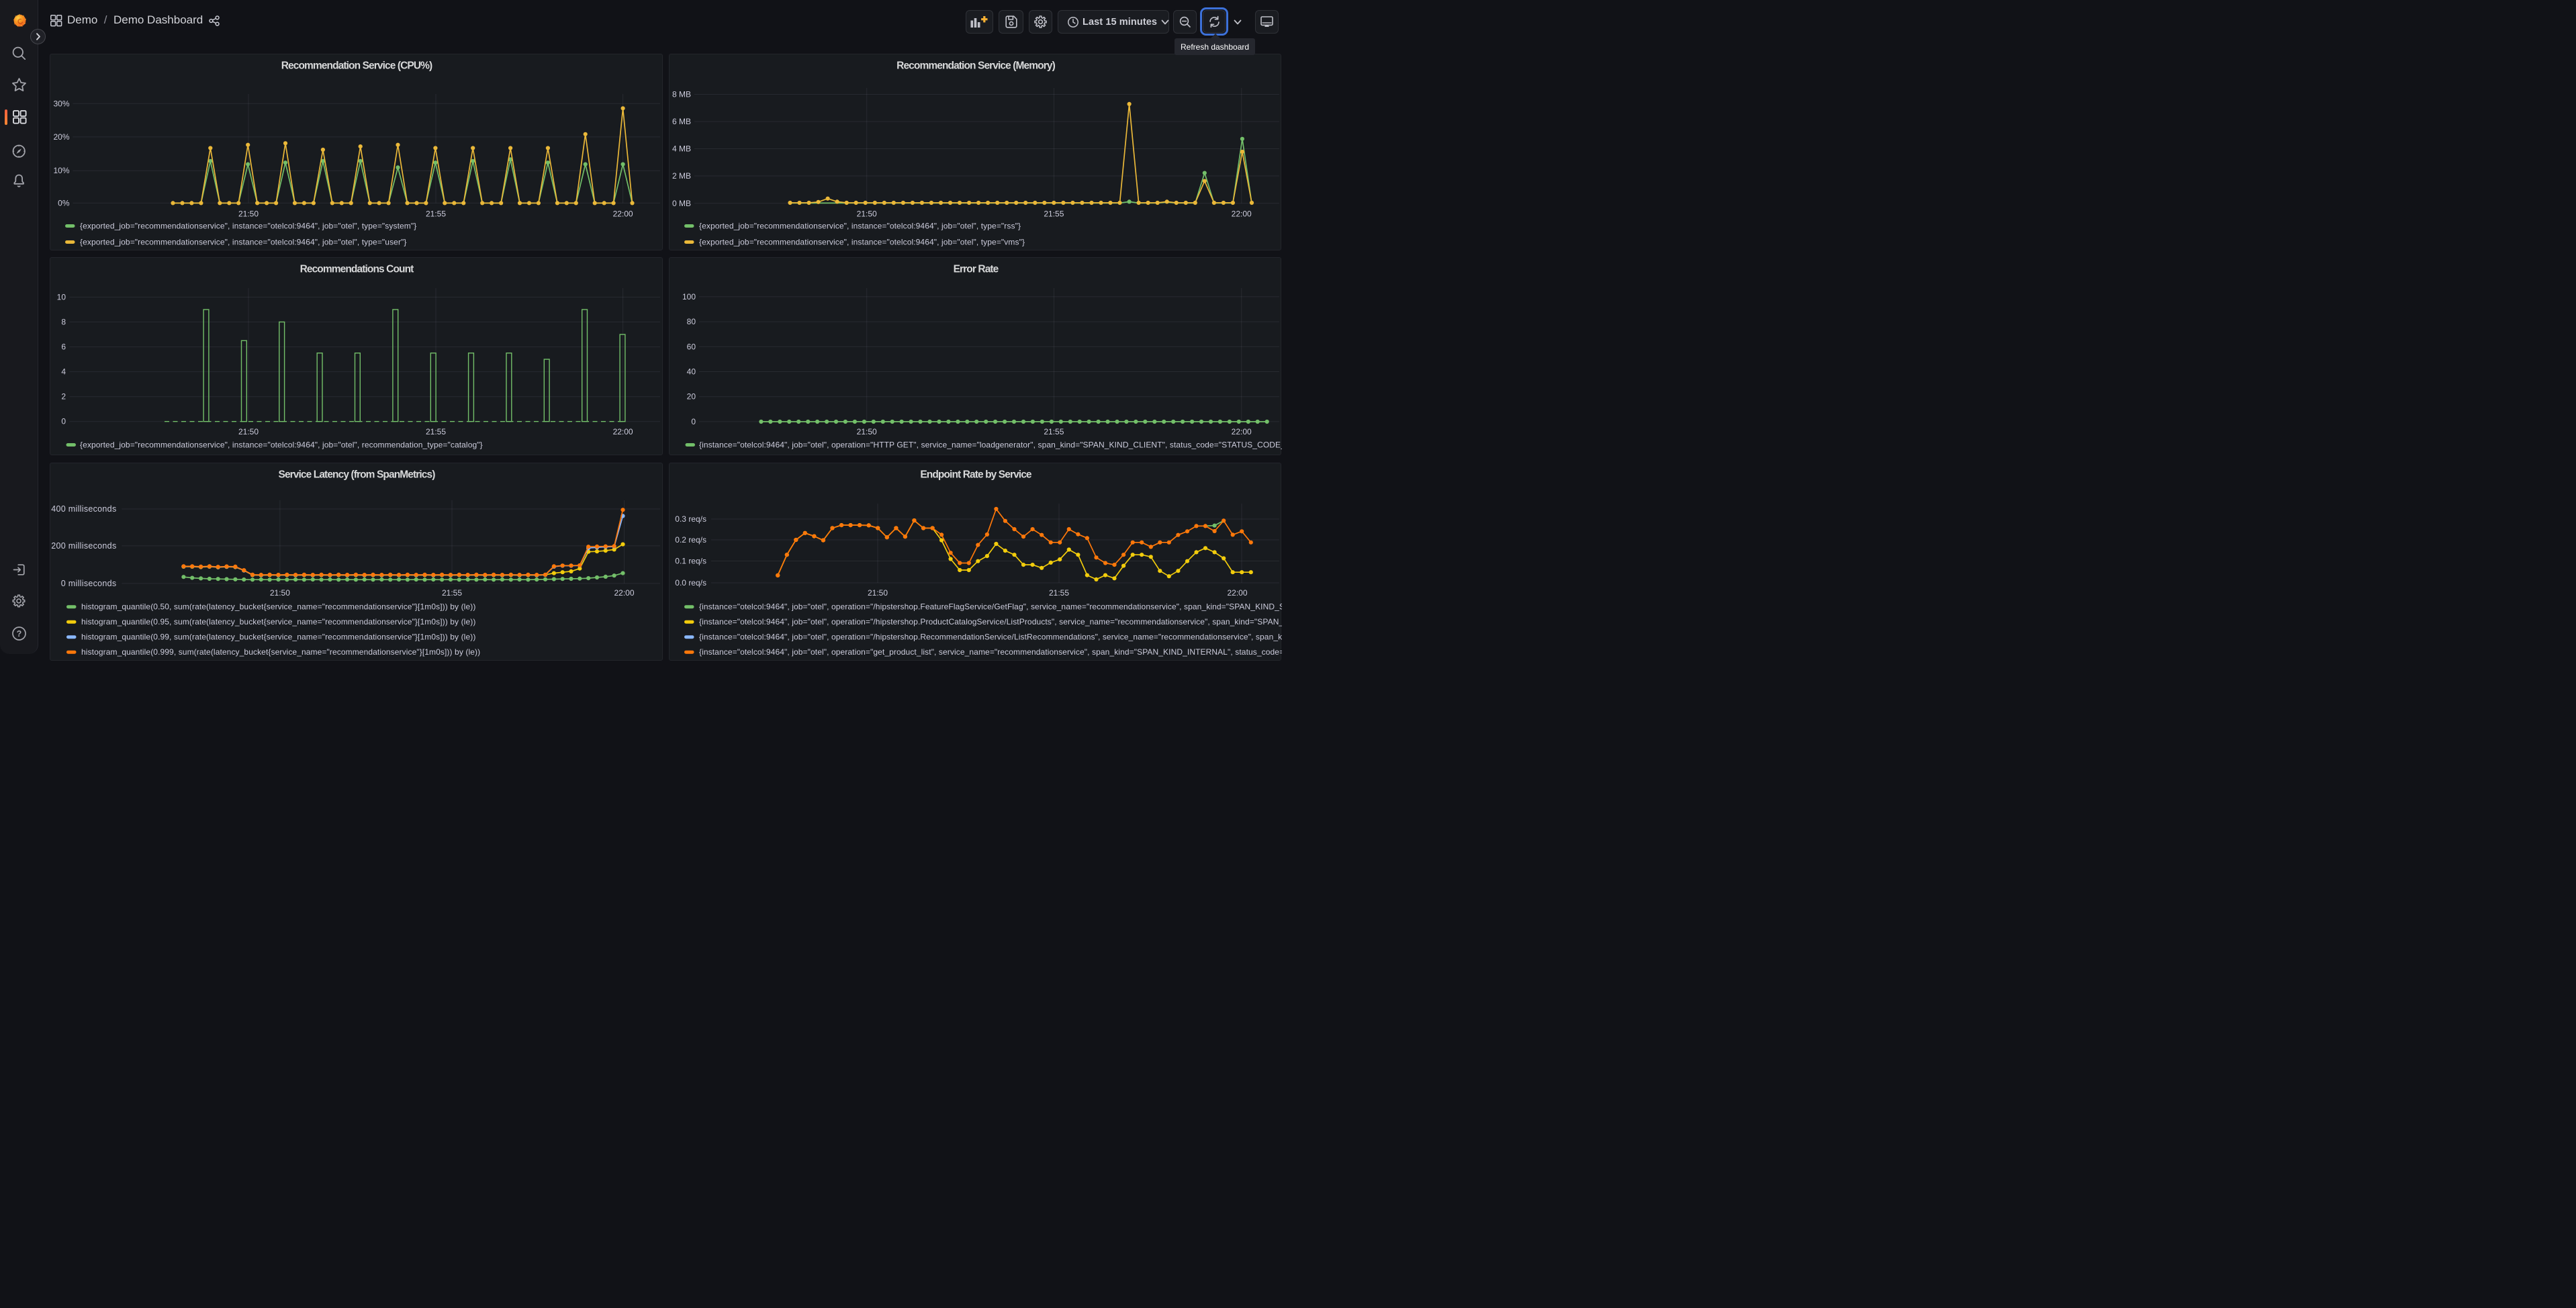  I want to click on svg-text: Error Rate, so click(976, 269).